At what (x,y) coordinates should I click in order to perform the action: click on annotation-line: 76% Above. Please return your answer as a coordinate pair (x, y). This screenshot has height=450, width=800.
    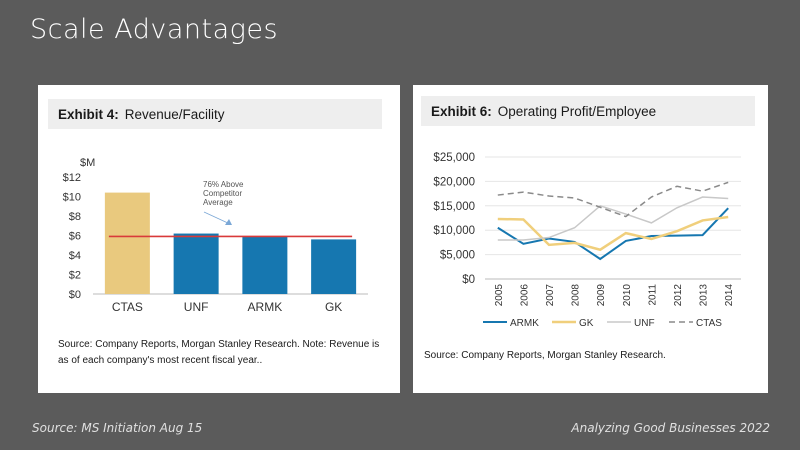
    Looking at the image, I should click on (223, 184).